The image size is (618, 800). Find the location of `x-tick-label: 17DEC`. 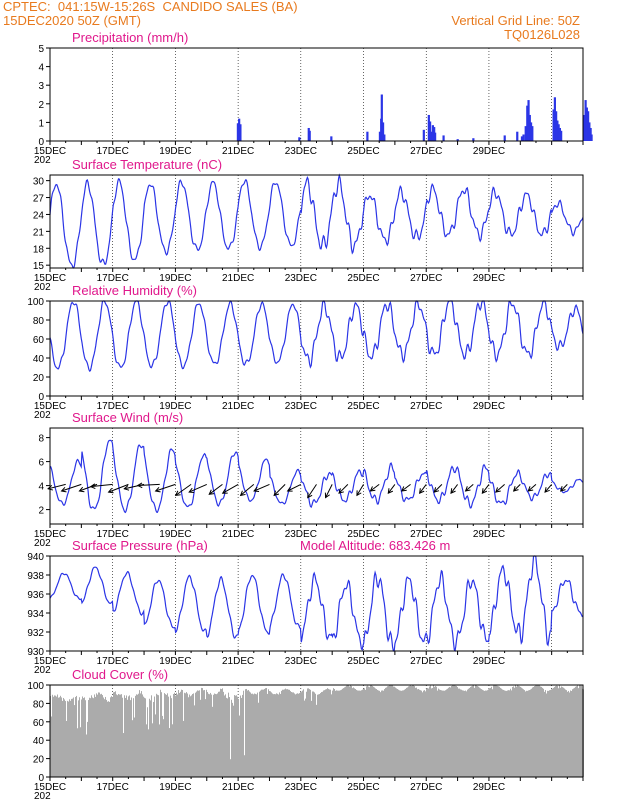

x-tick-label: 17DEC is located at coordinates (113, 406).